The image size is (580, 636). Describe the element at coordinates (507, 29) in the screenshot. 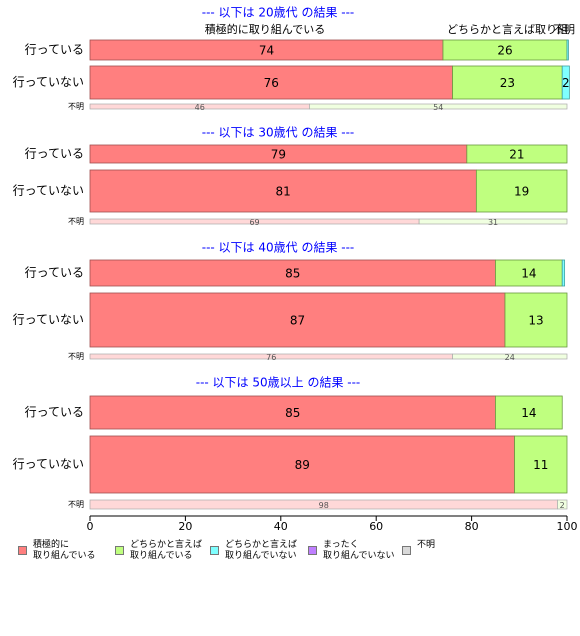

I see `header-label-somewhat: どちらかと言えば取り組` at that location.